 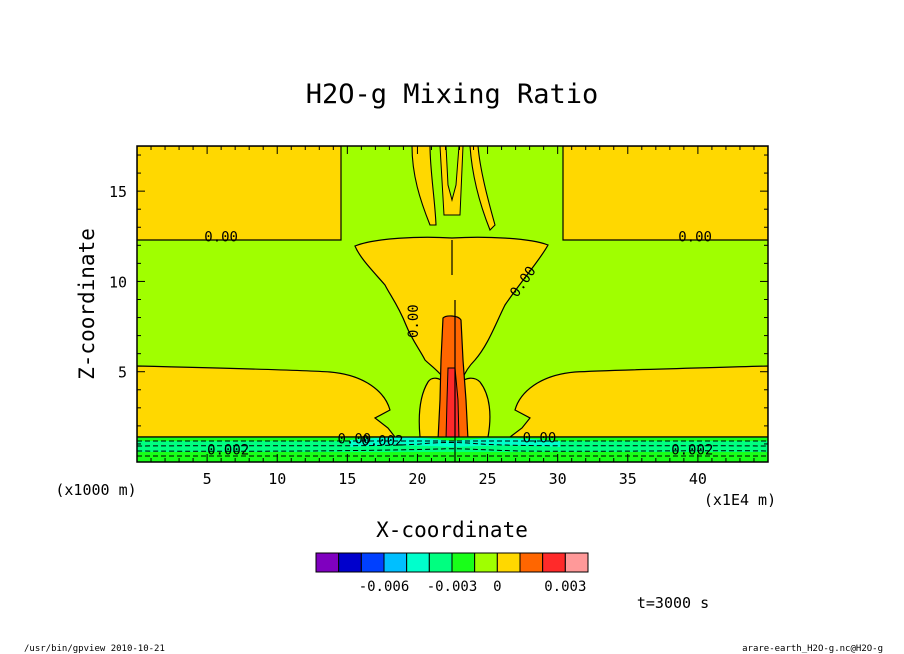 I want to click on colorbar, so click(x=452, y=562).